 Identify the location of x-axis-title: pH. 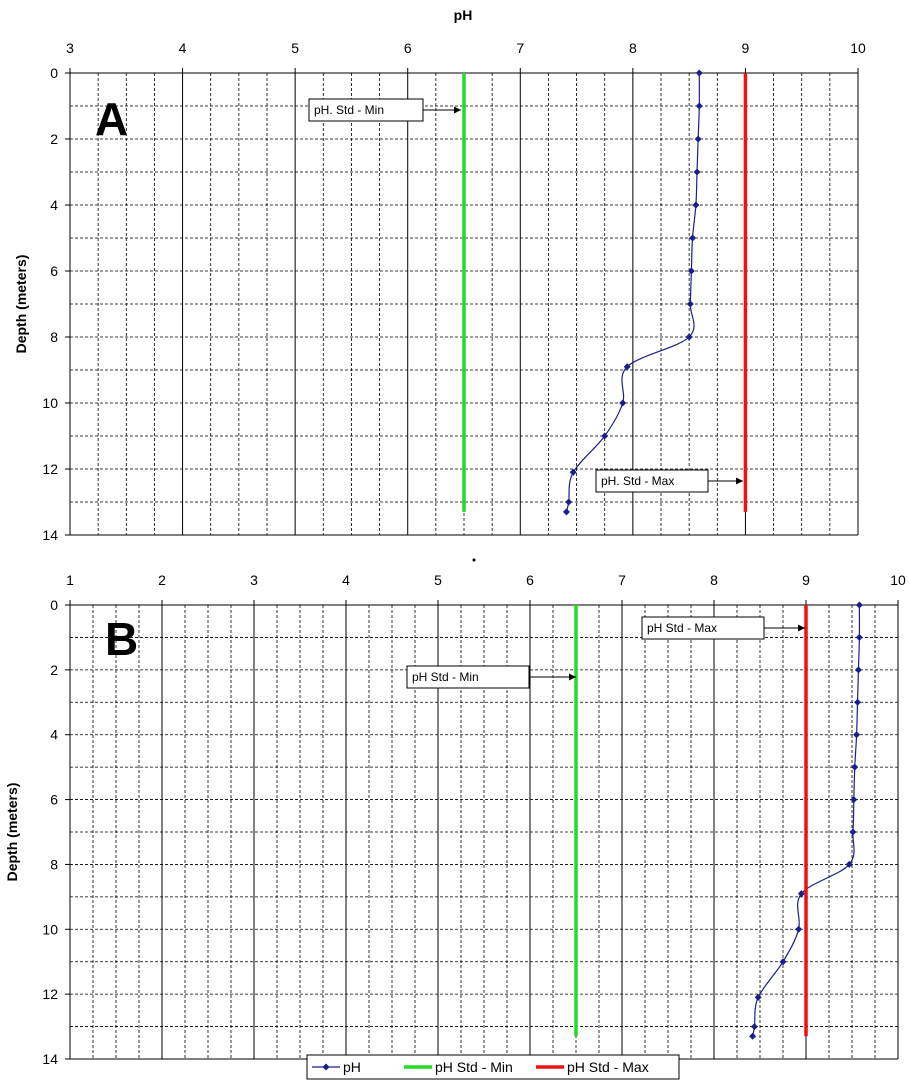
(463, 15).